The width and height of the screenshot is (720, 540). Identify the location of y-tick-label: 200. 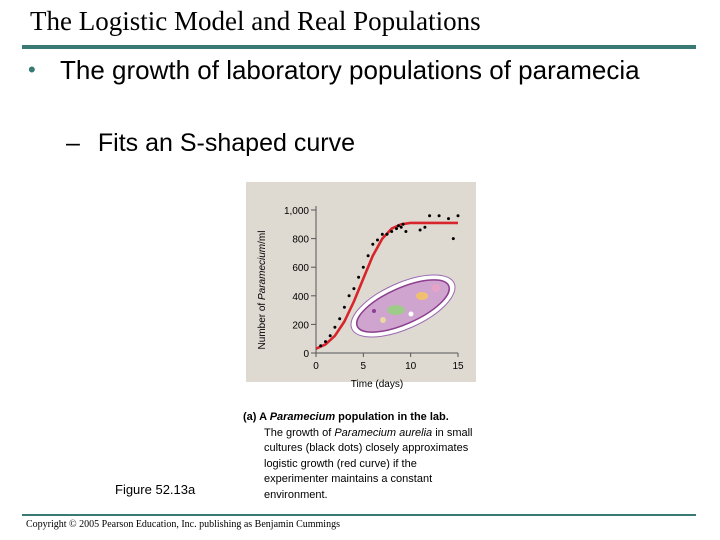
(300, 325).